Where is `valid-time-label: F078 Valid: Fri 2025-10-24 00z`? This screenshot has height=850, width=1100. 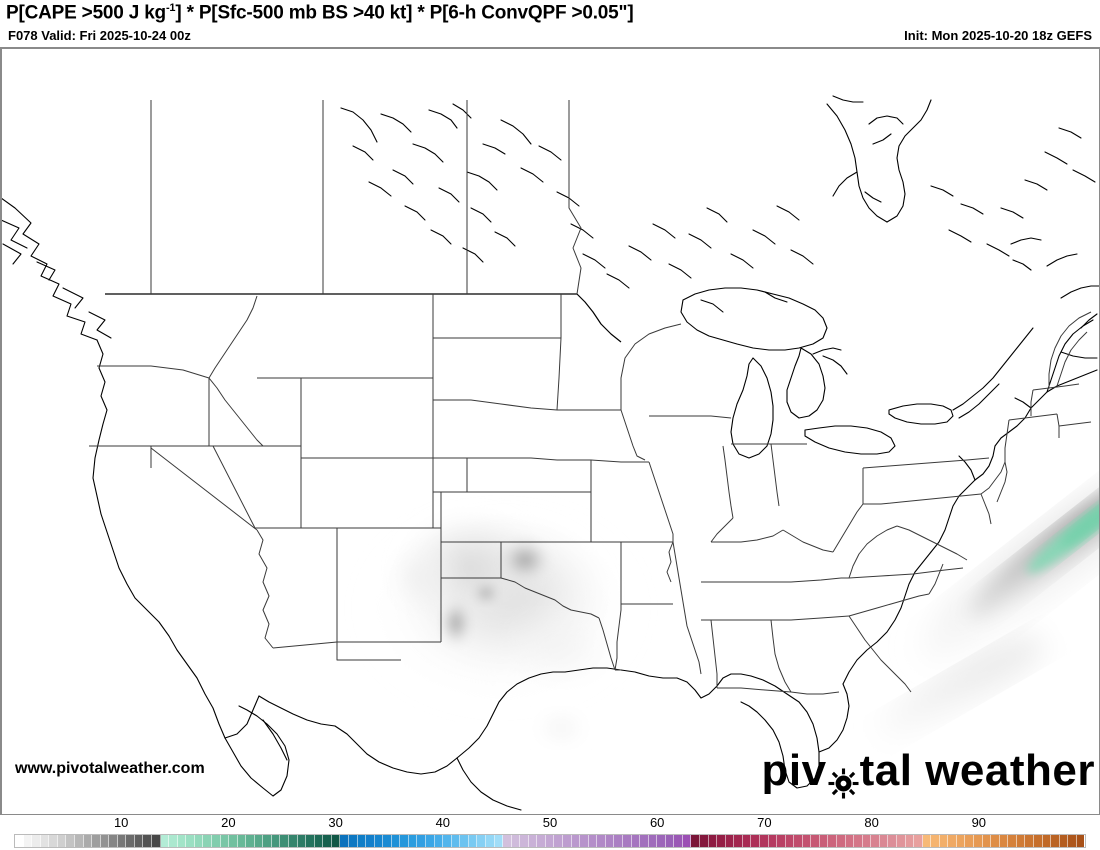
valid-time-label: F078 Valid: Fri 2025-10-24 00z is located at coordinates (99, 35).